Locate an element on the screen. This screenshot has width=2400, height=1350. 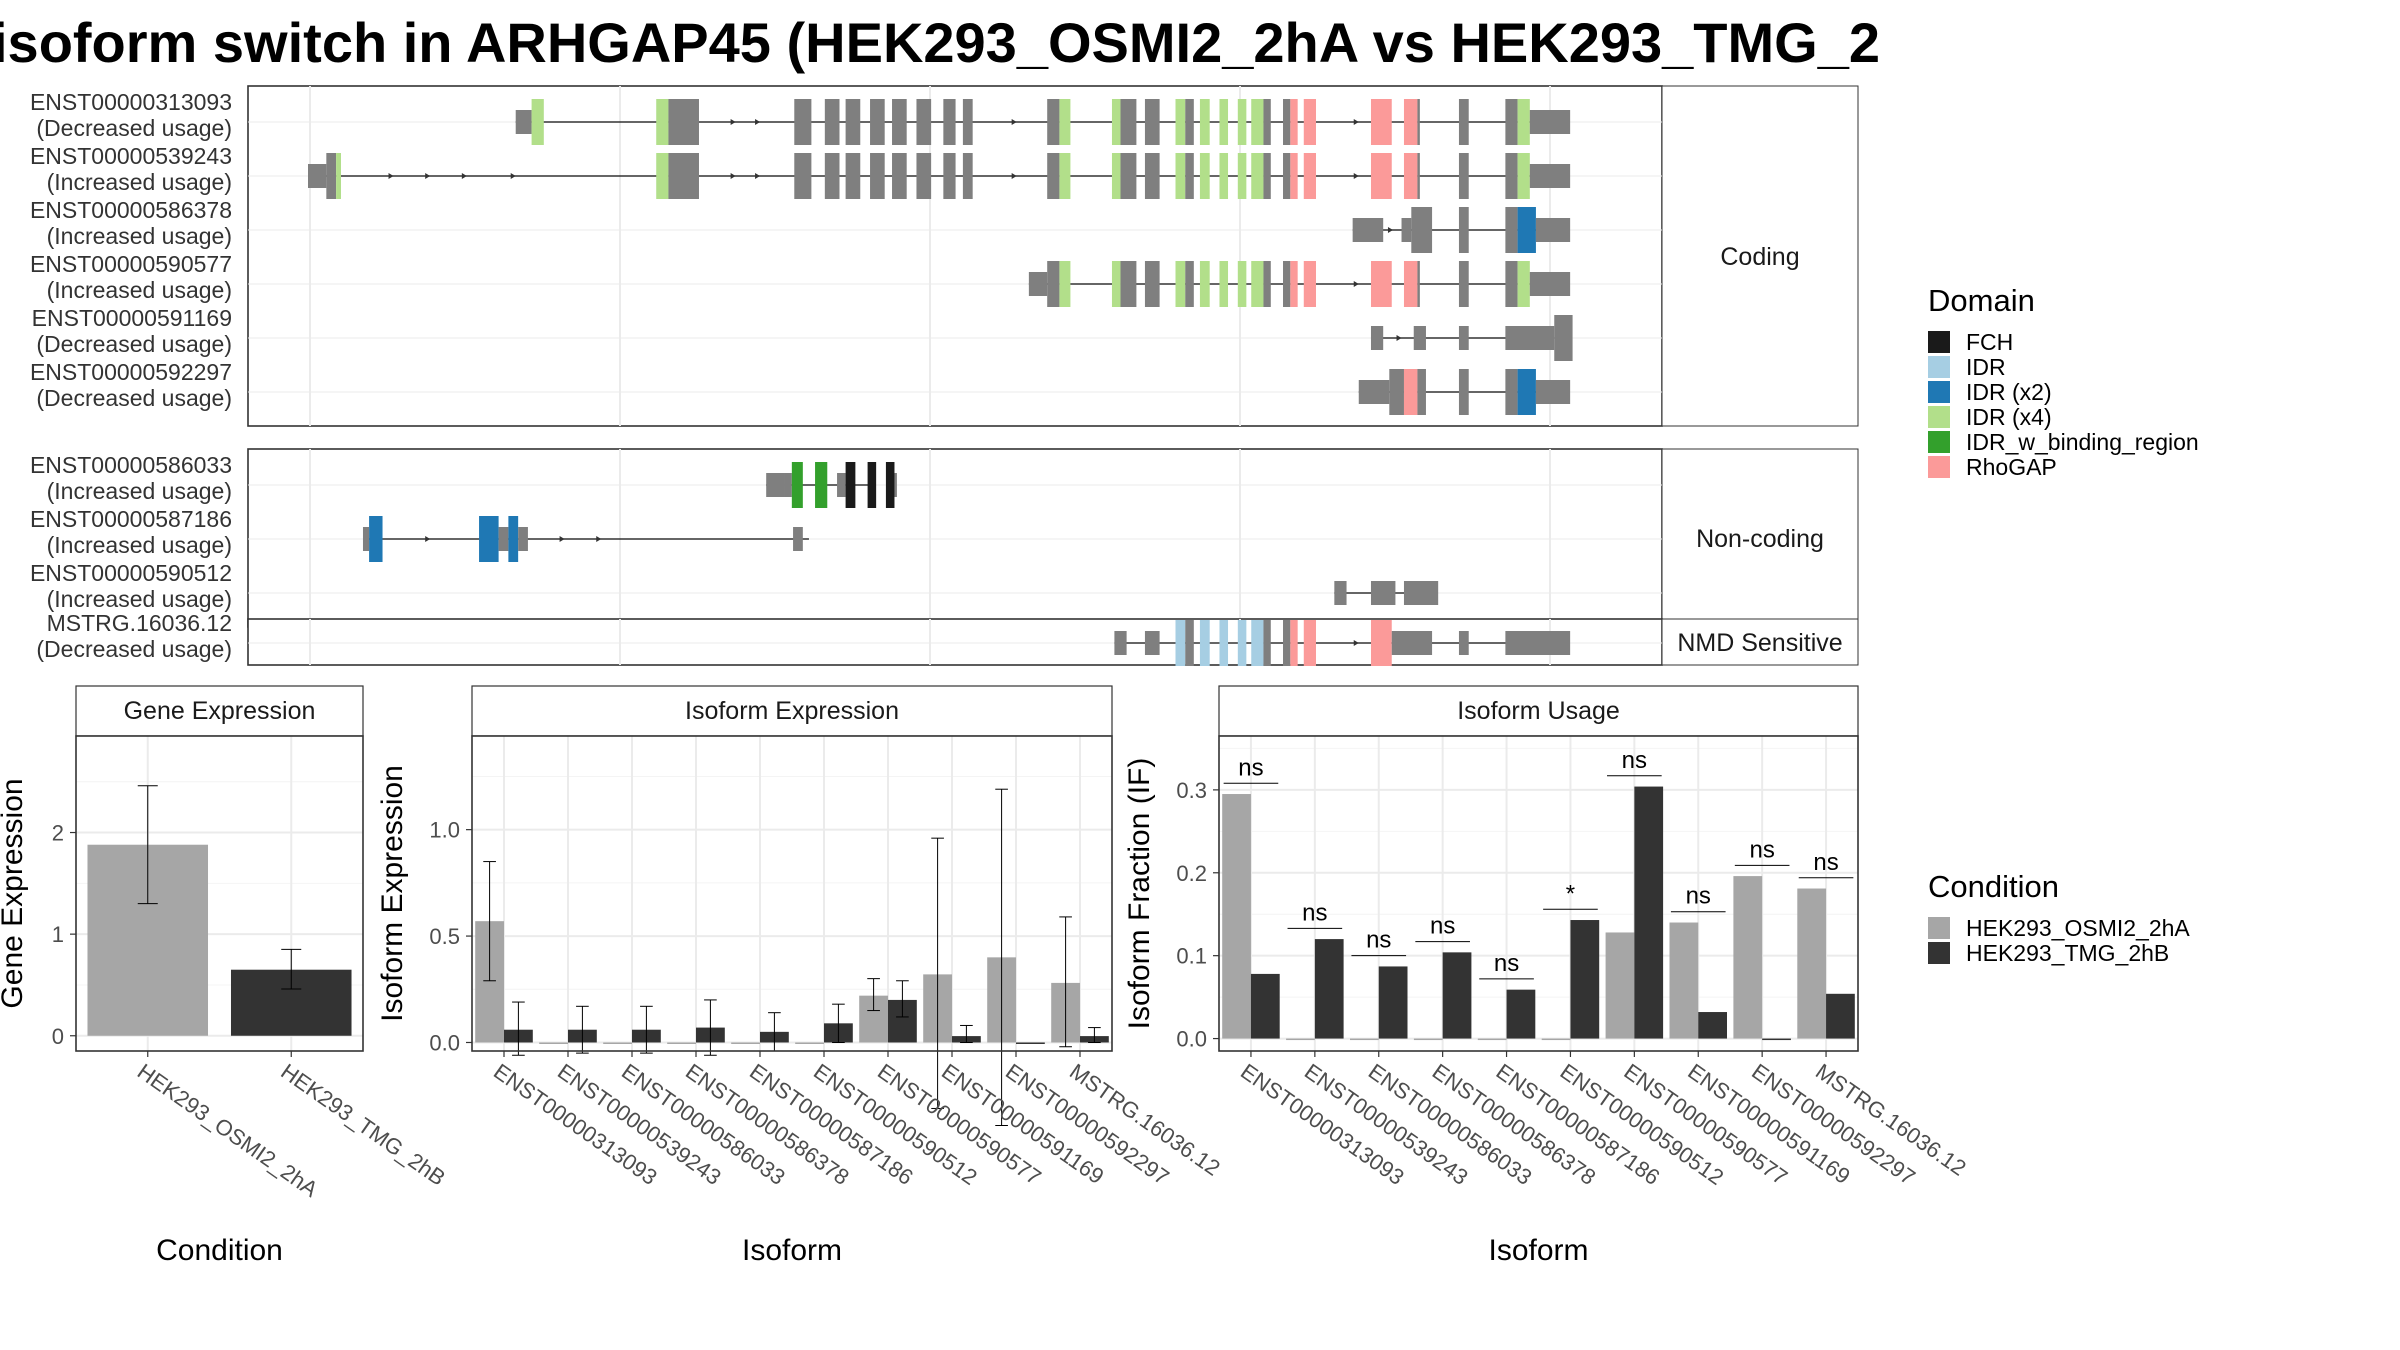
legend-condition-swatch is located at coordinates (1939, 953).